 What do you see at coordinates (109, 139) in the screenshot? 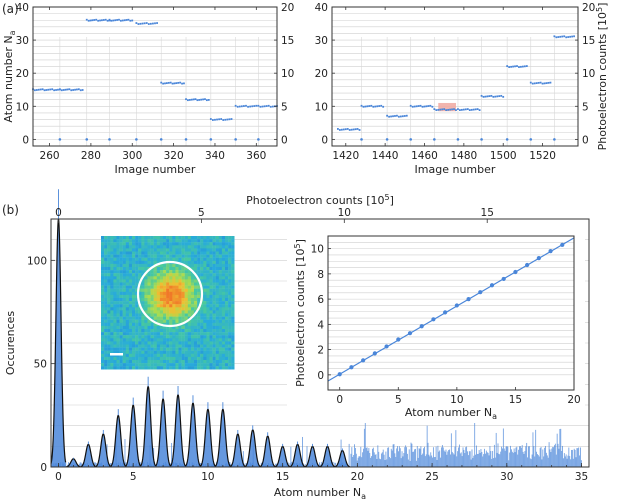
I see `zero-marker` at bounding box center [109, 139].